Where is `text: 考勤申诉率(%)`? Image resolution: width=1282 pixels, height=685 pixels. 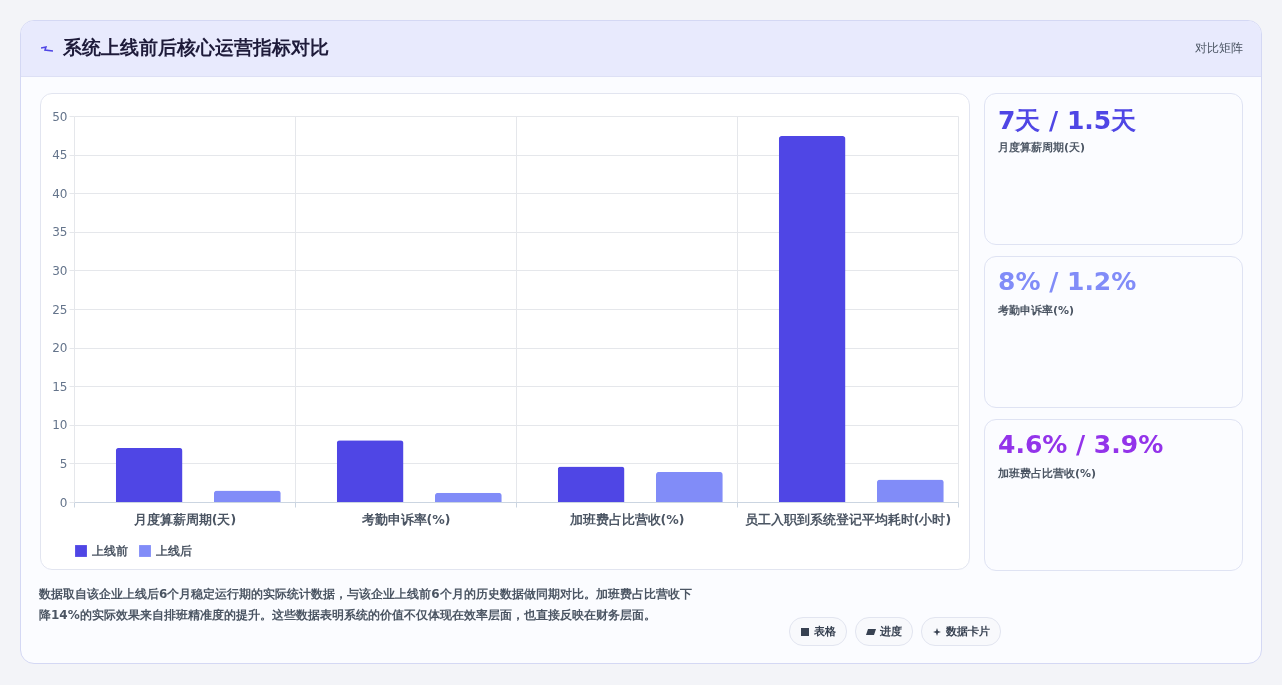
text: 考勤申诉率(%) is located at coordinates (1036, 310).